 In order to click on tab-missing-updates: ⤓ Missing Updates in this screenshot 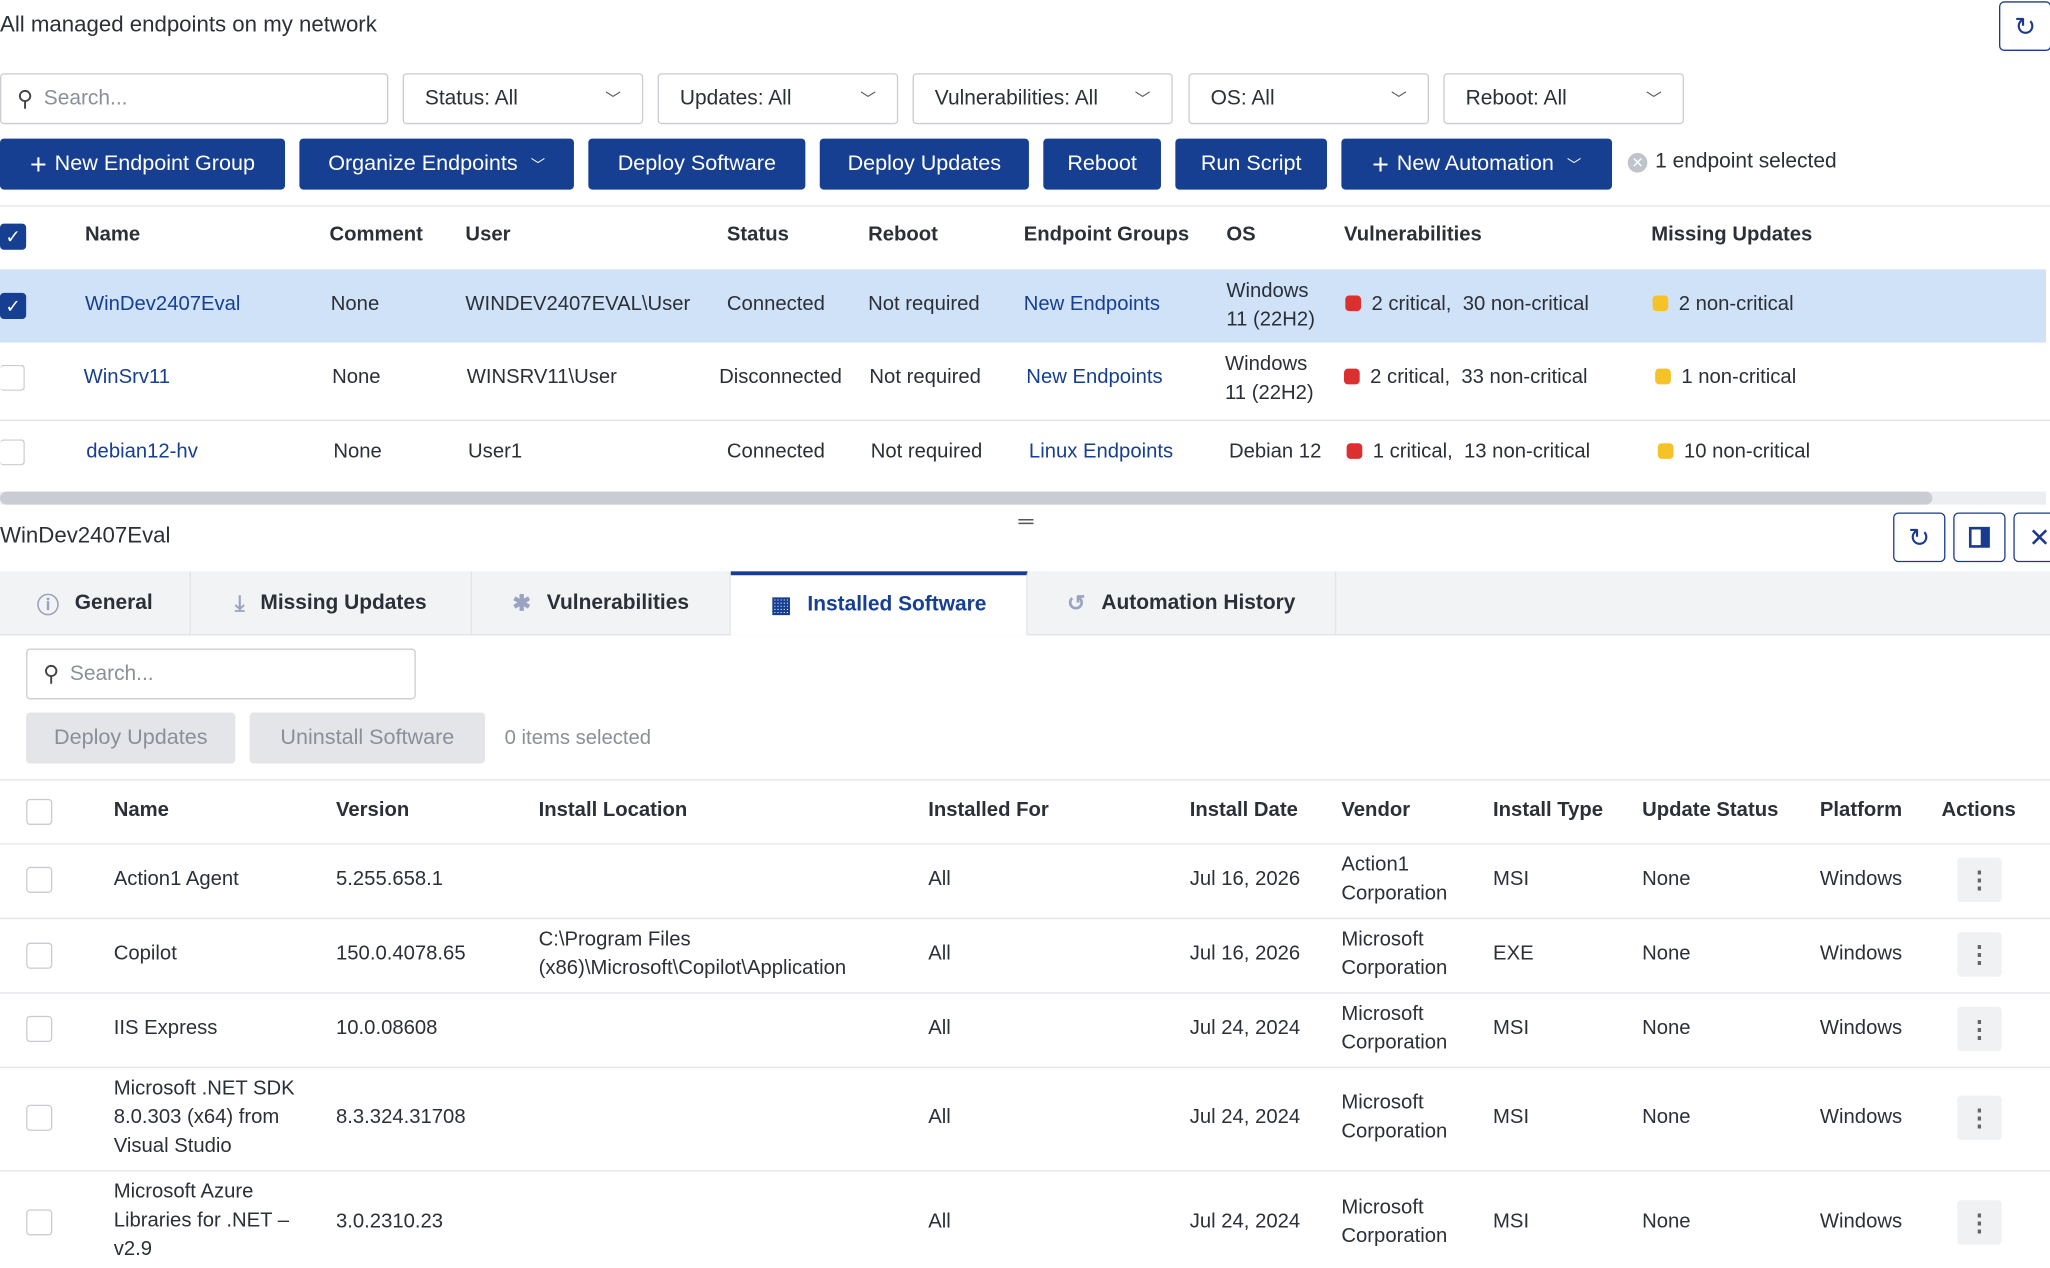, I will do `click(331, 603)`.